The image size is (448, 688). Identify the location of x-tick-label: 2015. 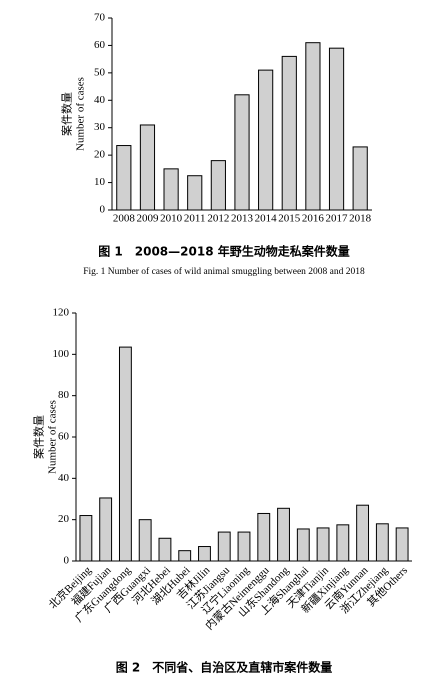
(289, 219).